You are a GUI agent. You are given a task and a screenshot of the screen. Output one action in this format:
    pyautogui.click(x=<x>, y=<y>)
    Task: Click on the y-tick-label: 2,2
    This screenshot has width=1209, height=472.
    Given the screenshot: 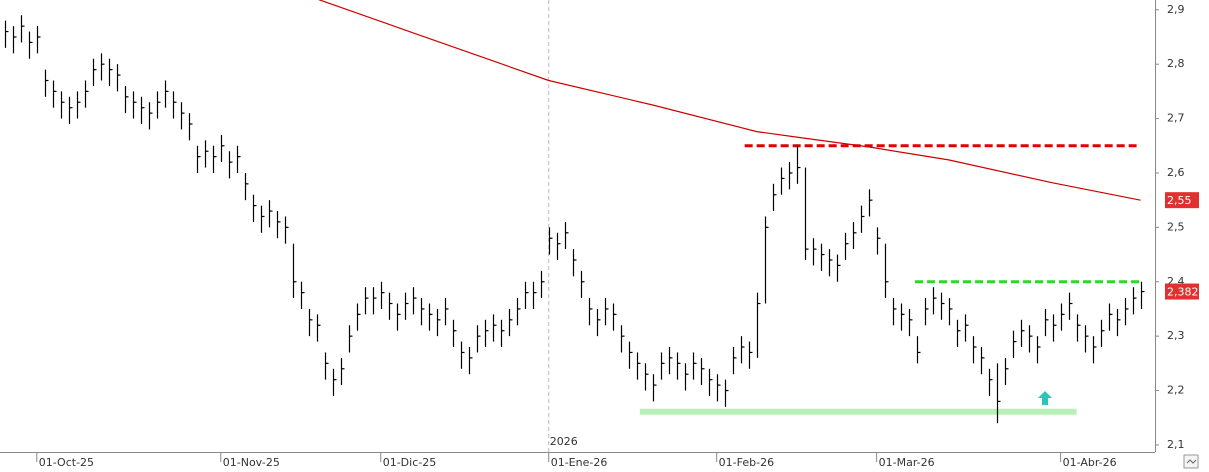 What is the action you would take?
    pyautogui.click(x=1176, y=390)
    